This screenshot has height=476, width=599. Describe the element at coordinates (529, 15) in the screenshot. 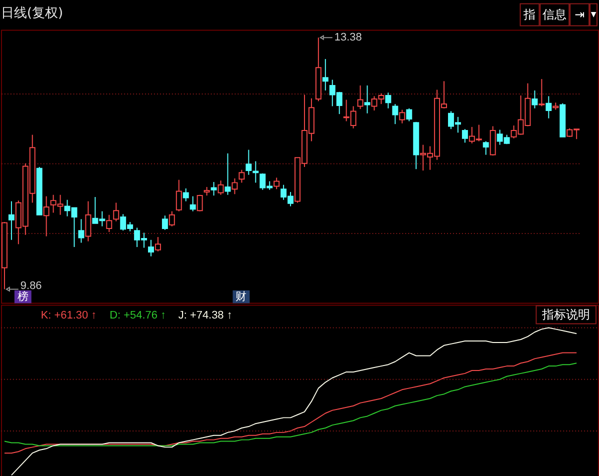

I see `text: 指` at that location.